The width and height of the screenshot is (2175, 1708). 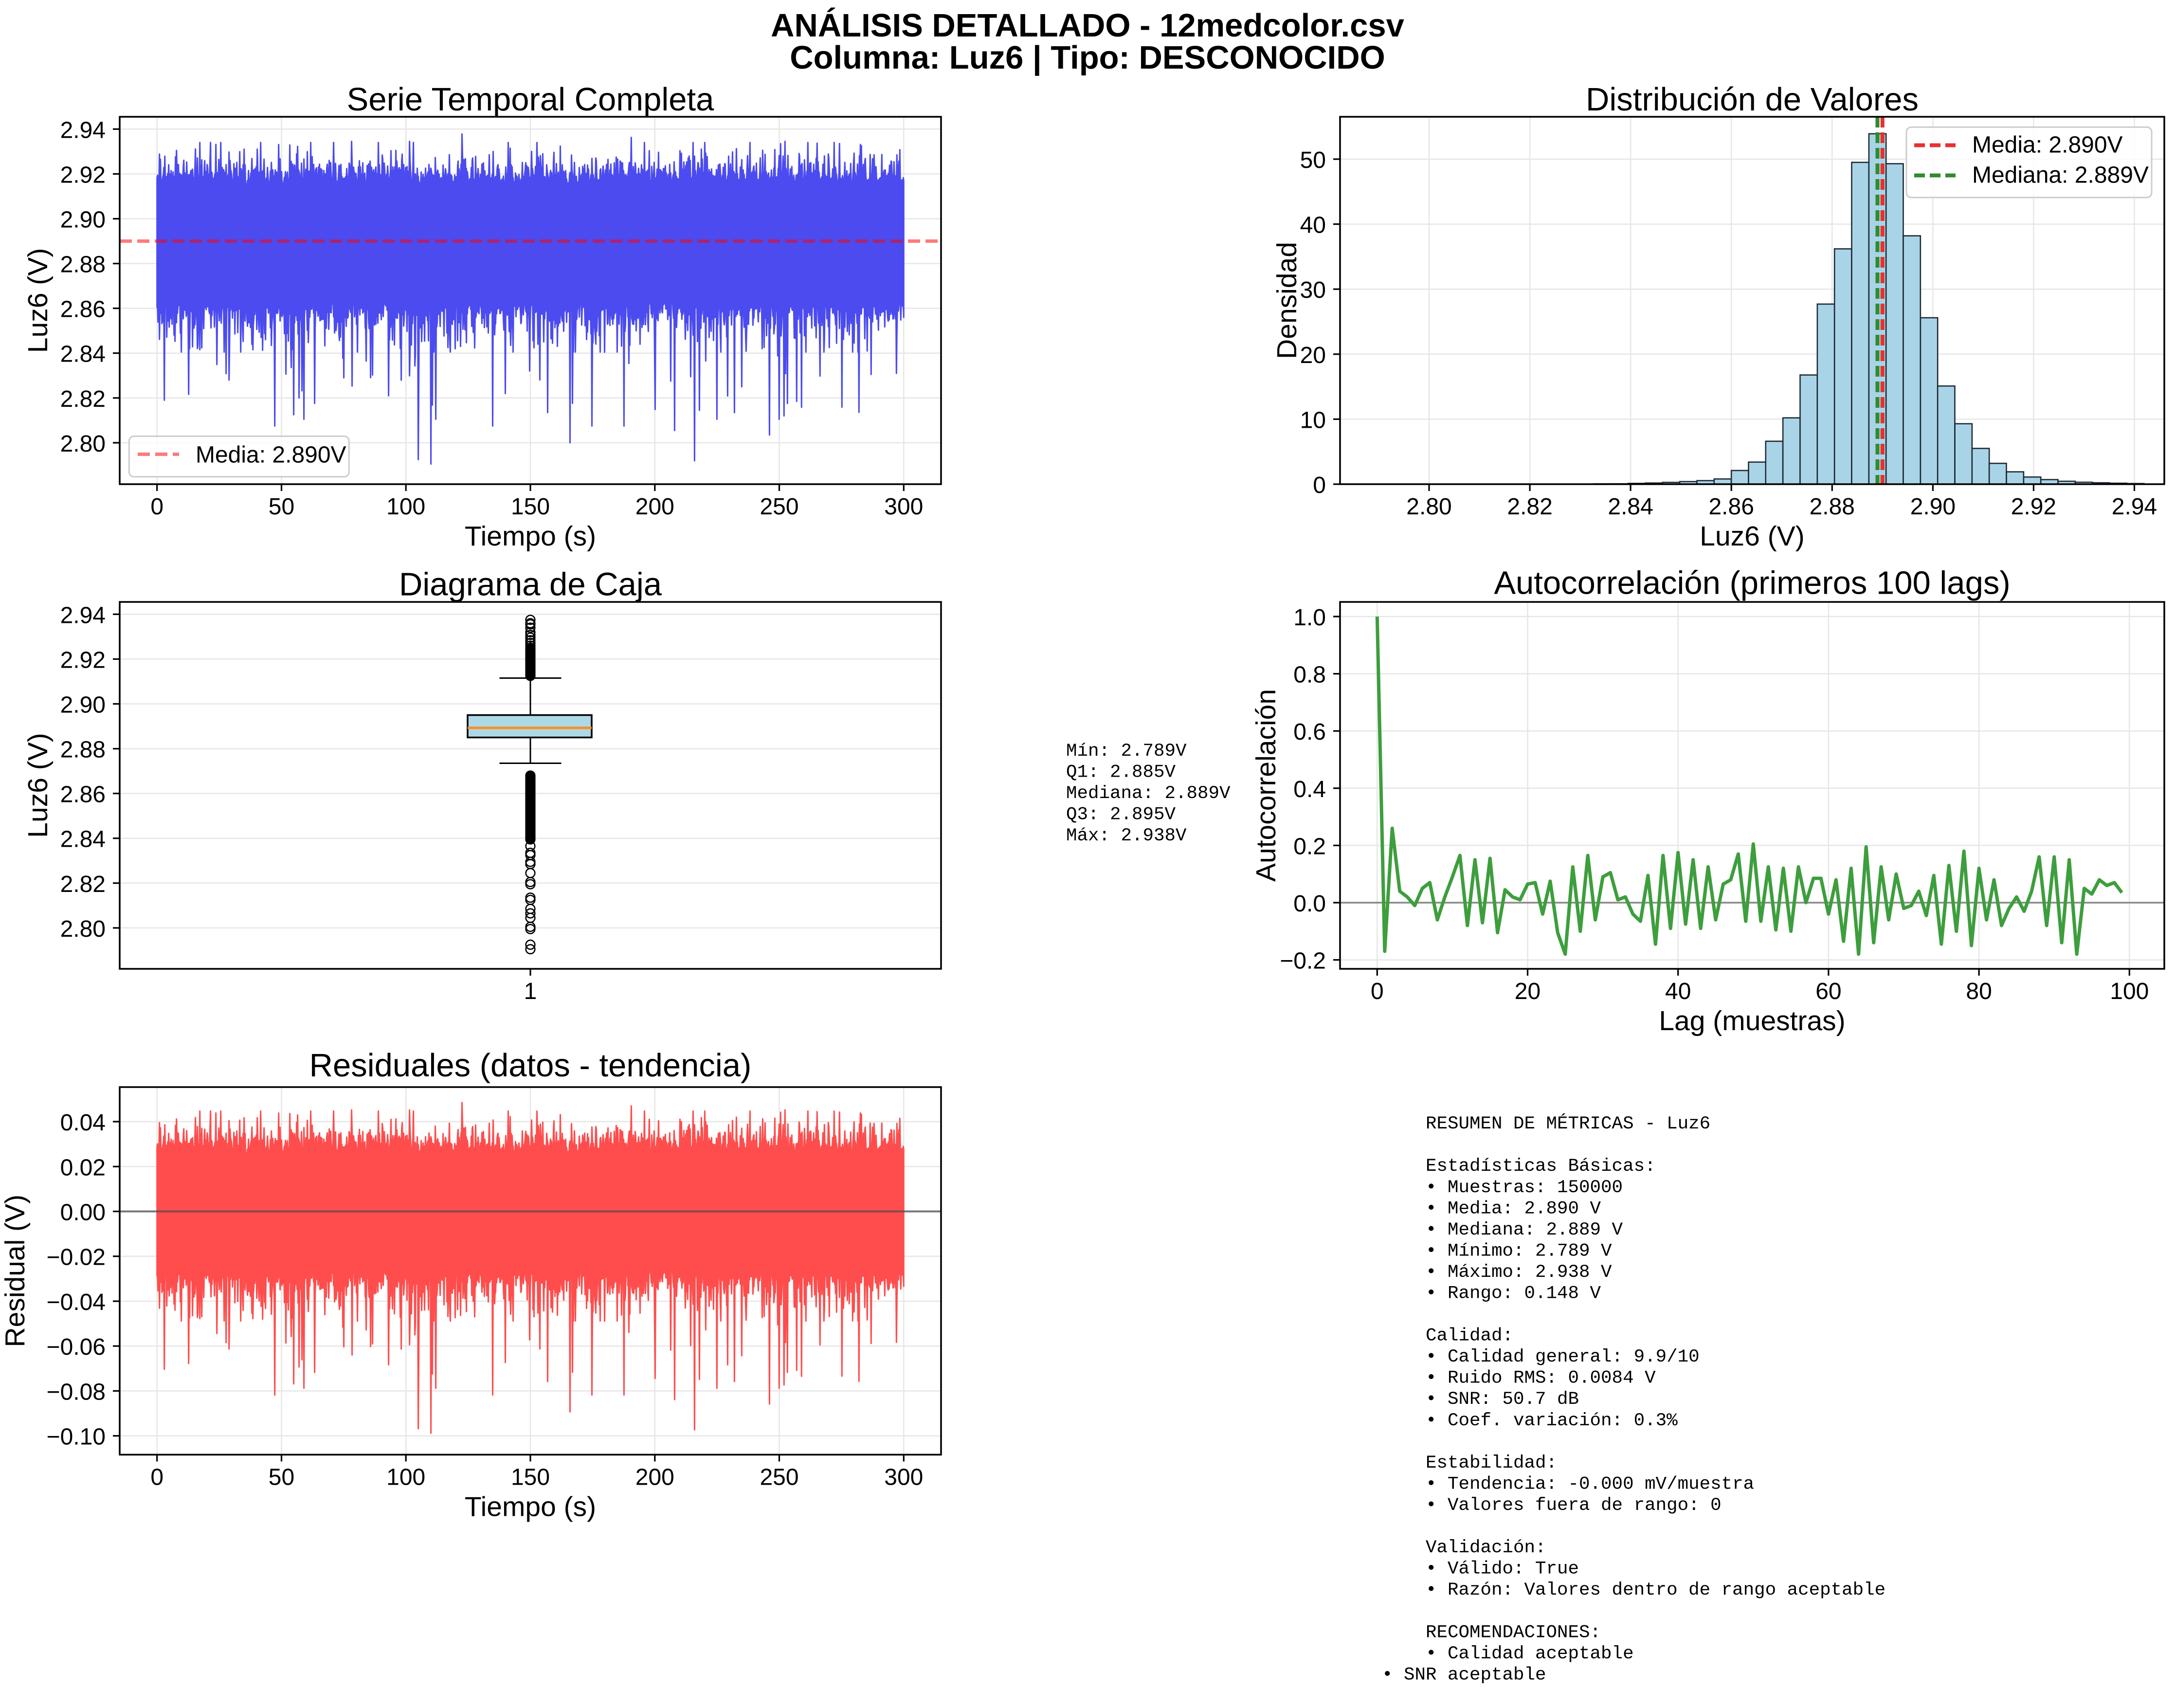 What do you see at coordinates (1574, 1505) in the screenshot?
I see `svg-text: • Valores fuera de rango: 0` at bounding box center [1574, 1505].